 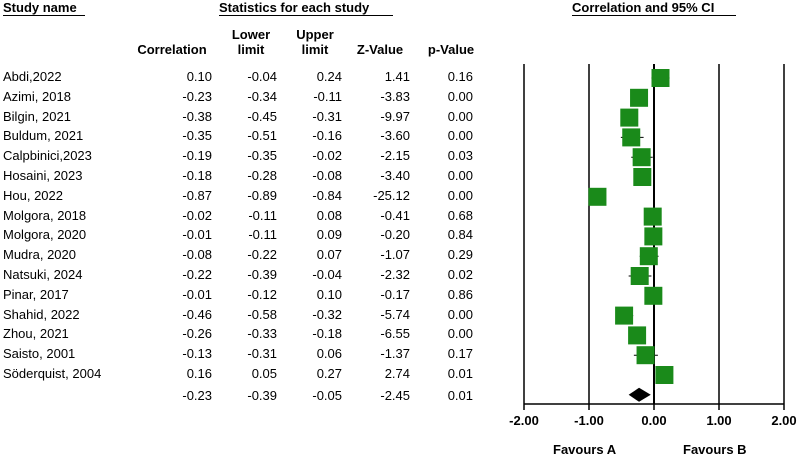 I want to click on axis-tick-label: 2.00, so click(x=783, y=420).